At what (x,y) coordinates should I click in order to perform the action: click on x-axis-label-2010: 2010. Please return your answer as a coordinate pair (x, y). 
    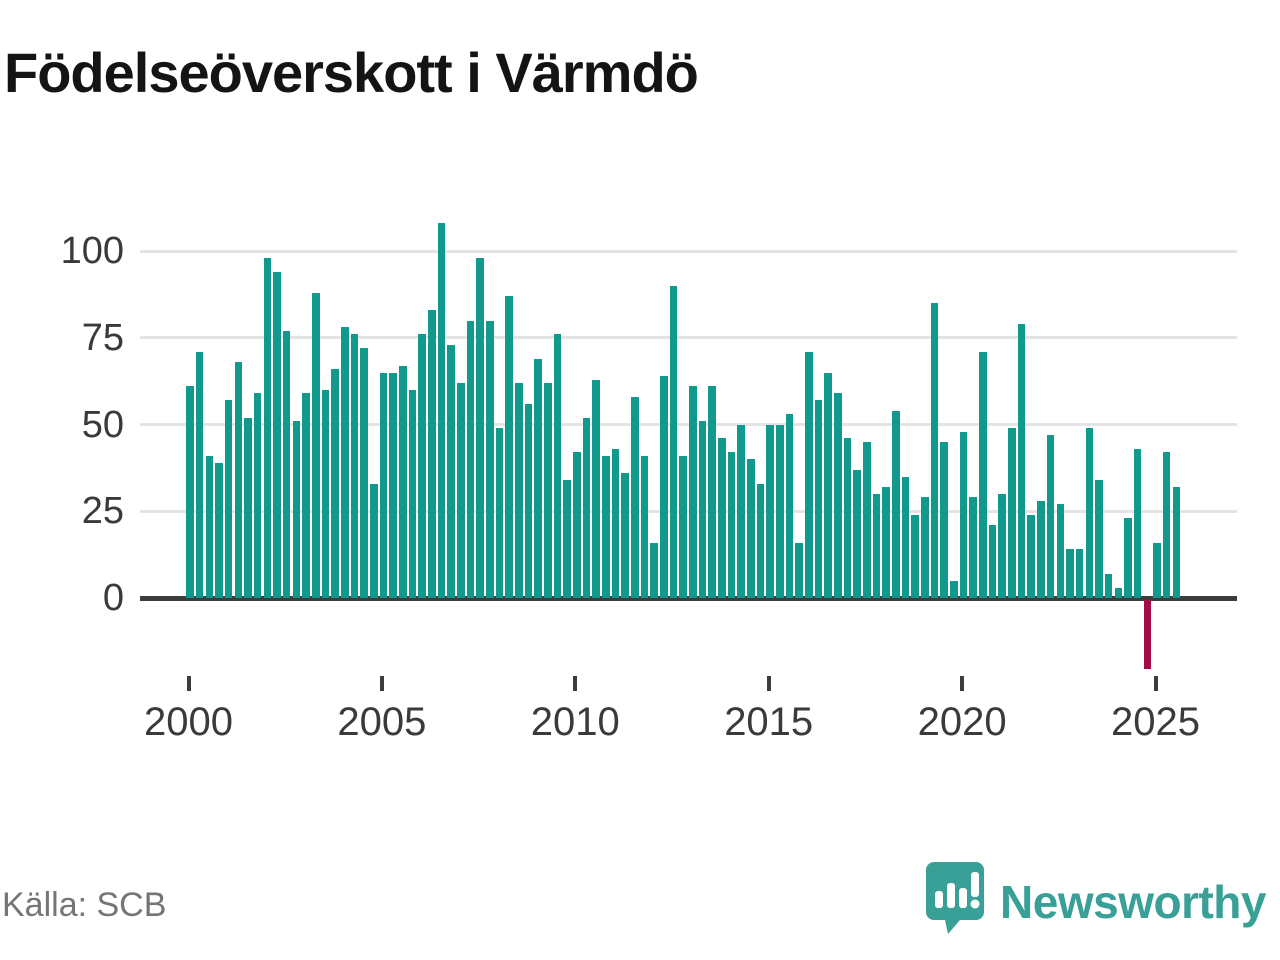
    Looking at the image, I should click on (575, 722).